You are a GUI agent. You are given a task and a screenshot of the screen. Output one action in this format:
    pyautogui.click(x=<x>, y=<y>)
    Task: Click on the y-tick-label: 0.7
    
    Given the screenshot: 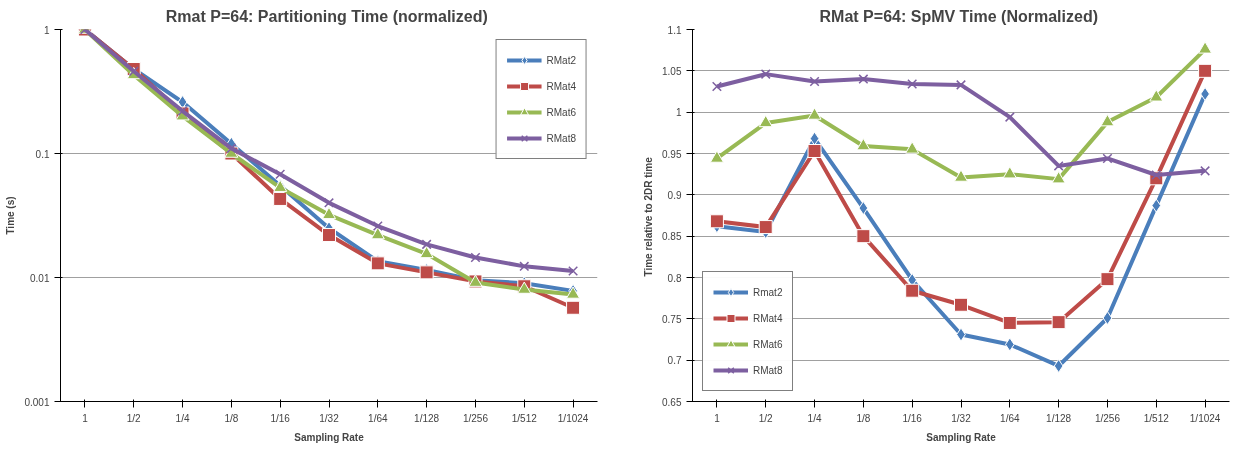 What is the action you would take?
    pyautogui.click(x=674, y=361)
    